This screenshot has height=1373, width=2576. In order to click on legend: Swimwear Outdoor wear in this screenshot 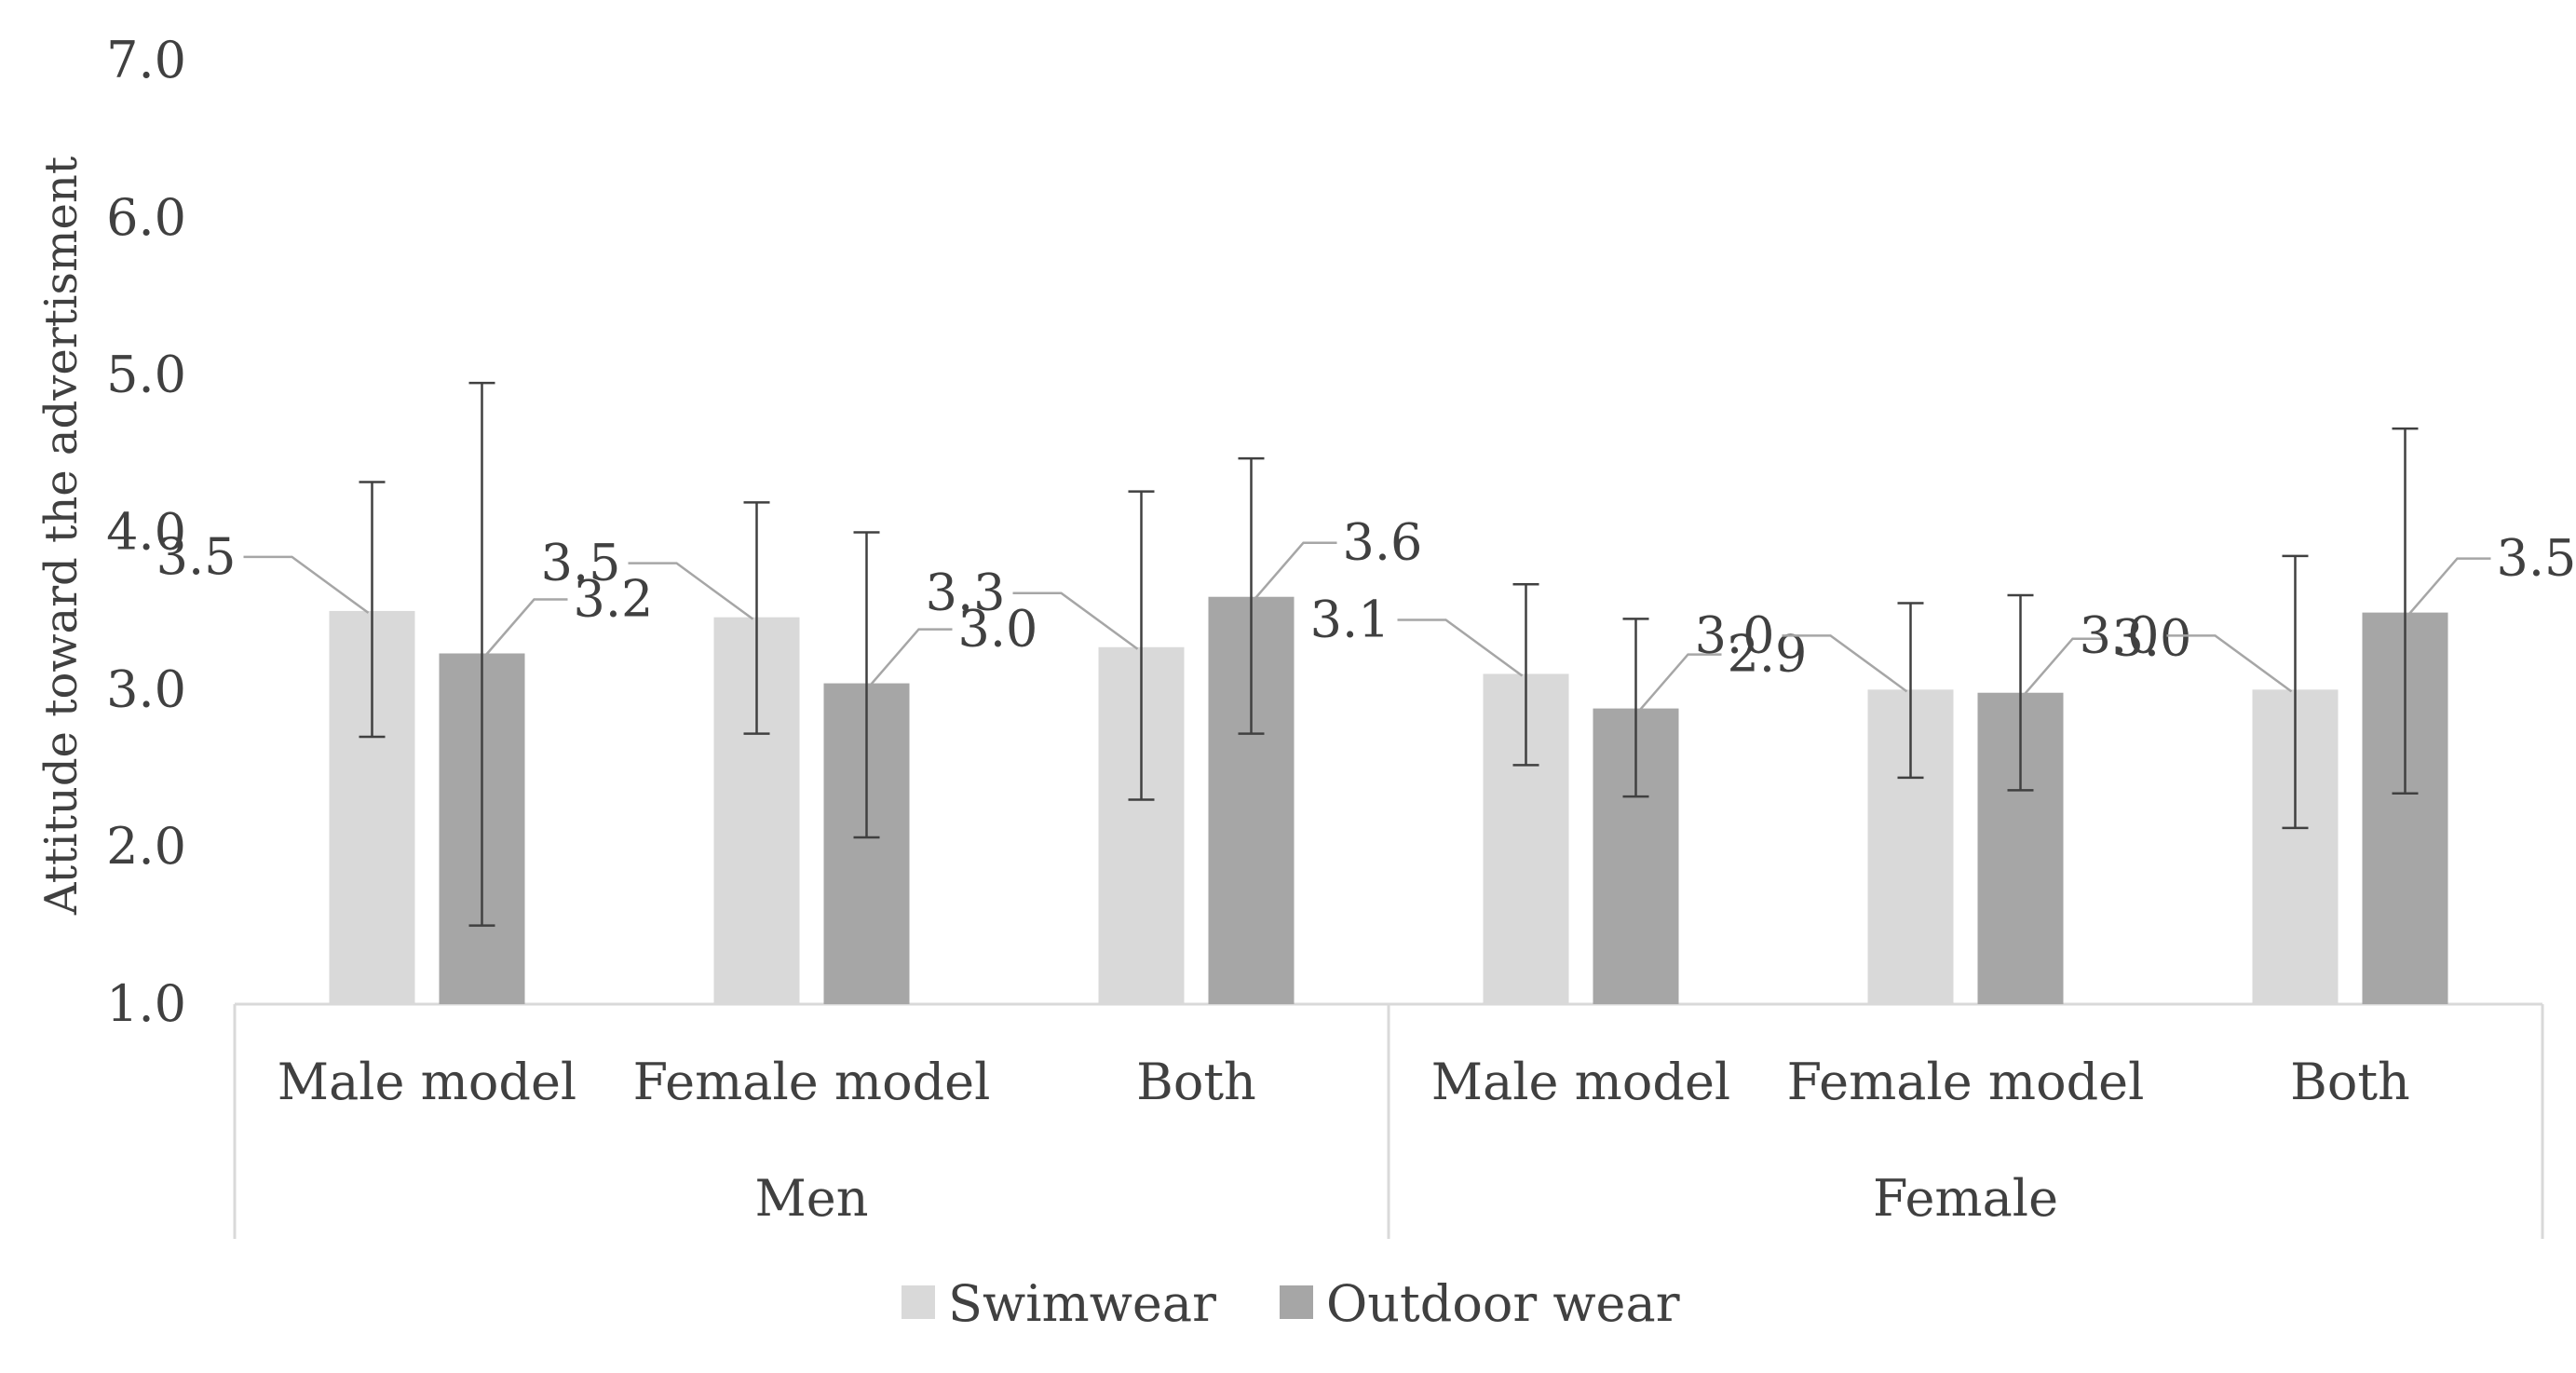, I will do `click(1291, 1304)`.